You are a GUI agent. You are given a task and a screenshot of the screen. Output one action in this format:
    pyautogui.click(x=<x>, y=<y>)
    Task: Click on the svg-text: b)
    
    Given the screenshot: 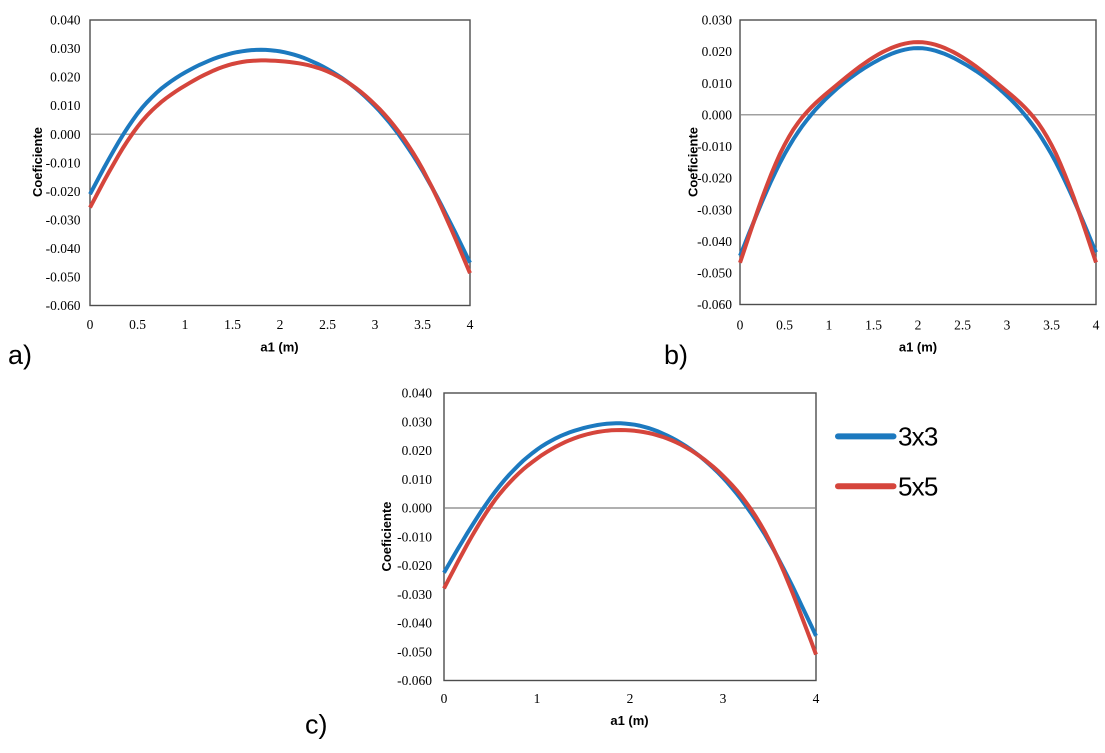 What is the action you would take?
    pyautogui.click(x=676, y=355)
    